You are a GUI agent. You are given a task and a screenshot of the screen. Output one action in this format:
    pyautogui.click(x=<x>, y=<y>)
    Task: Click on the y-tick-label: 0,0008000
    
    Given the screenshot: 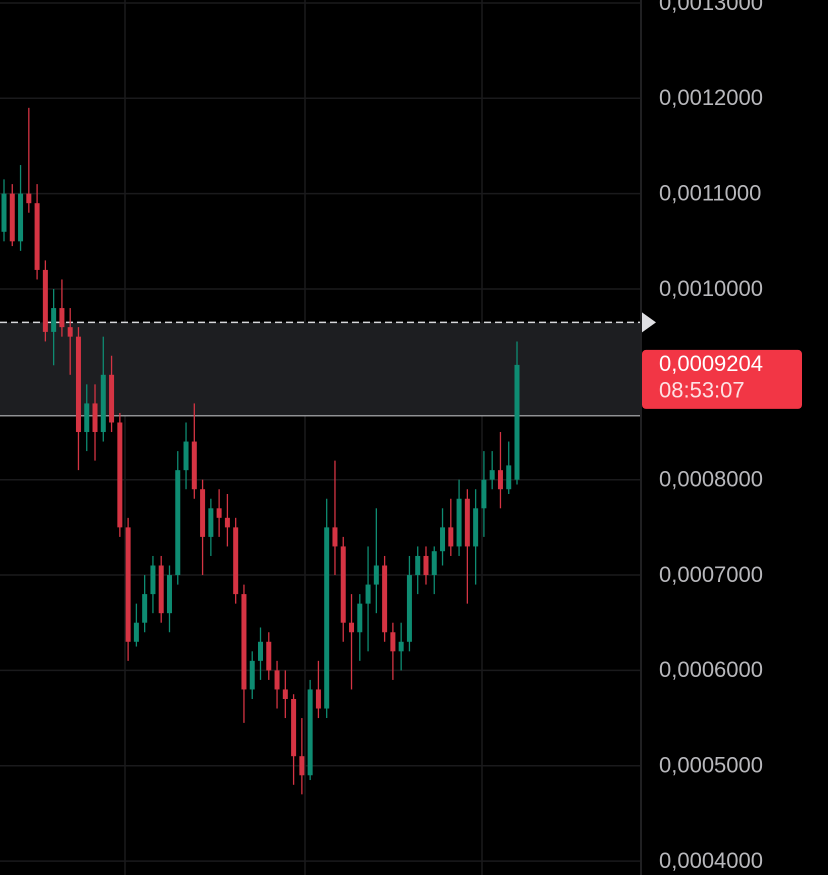 What is the action you would take?
    pyautogui.click(x=711, y=479)
    